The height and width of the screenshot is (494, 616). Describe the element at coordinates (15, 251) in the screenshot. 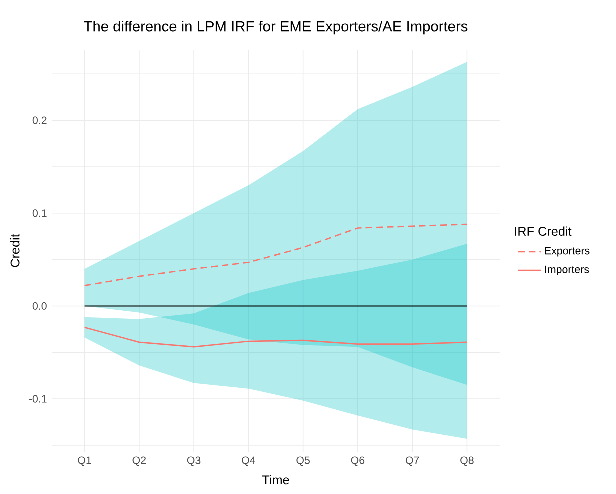

I see `y-axis-title: Credit` at that location.